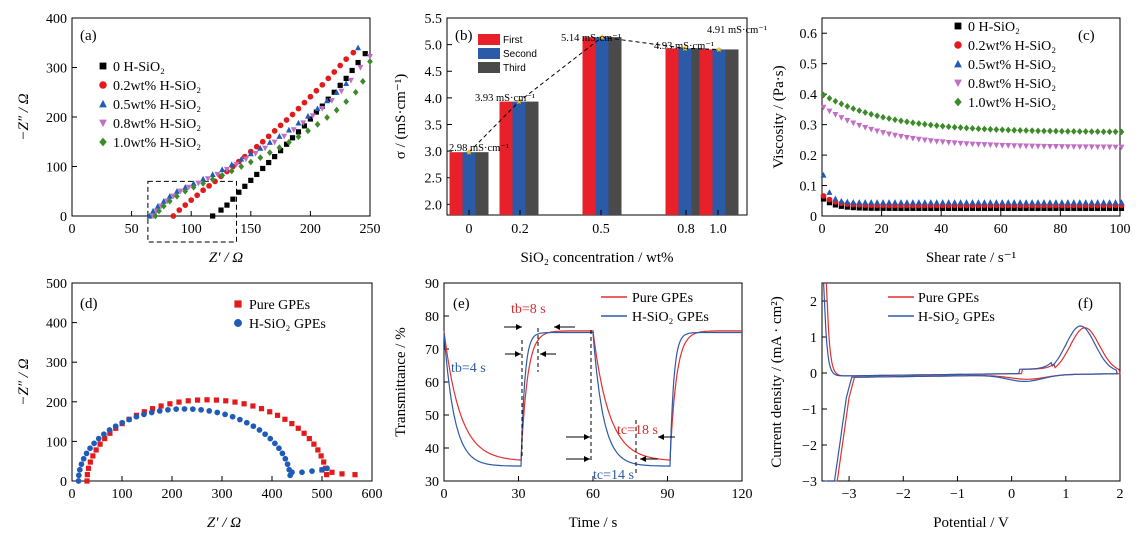 This screenshot has height=536, width=1145. I want to click on x-tick-label: 0.8, so click(686, 229).